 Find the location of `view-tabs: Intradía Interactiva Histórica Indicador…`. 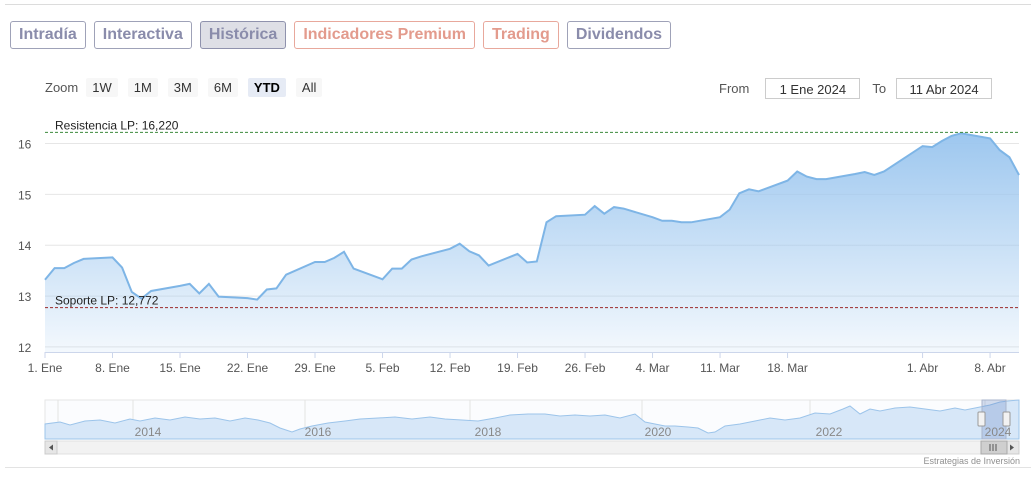

view-tabs: Intradía Interactiva Histórica Indicador… is located at coordinates (341, 35).